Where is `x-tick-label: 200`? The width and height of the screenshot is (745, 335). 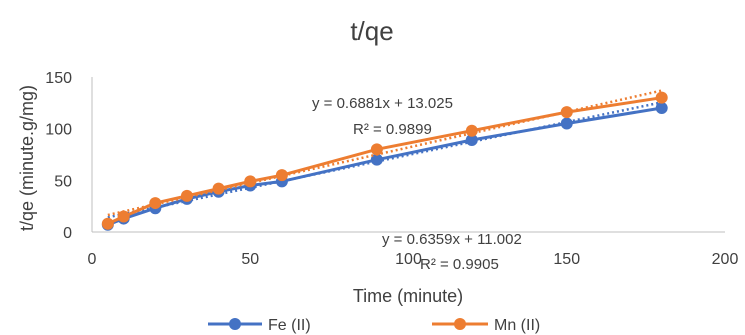
x-tick-label: 200 is located at coordinates (725, 259).